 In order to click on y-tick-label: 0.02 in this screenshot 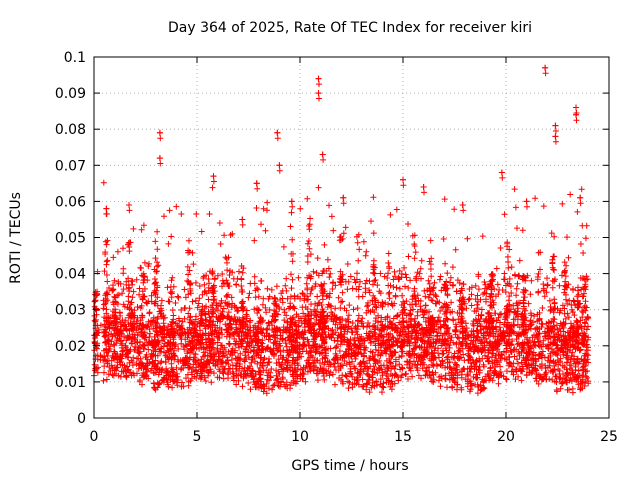, I will do `click(70, 347)`.